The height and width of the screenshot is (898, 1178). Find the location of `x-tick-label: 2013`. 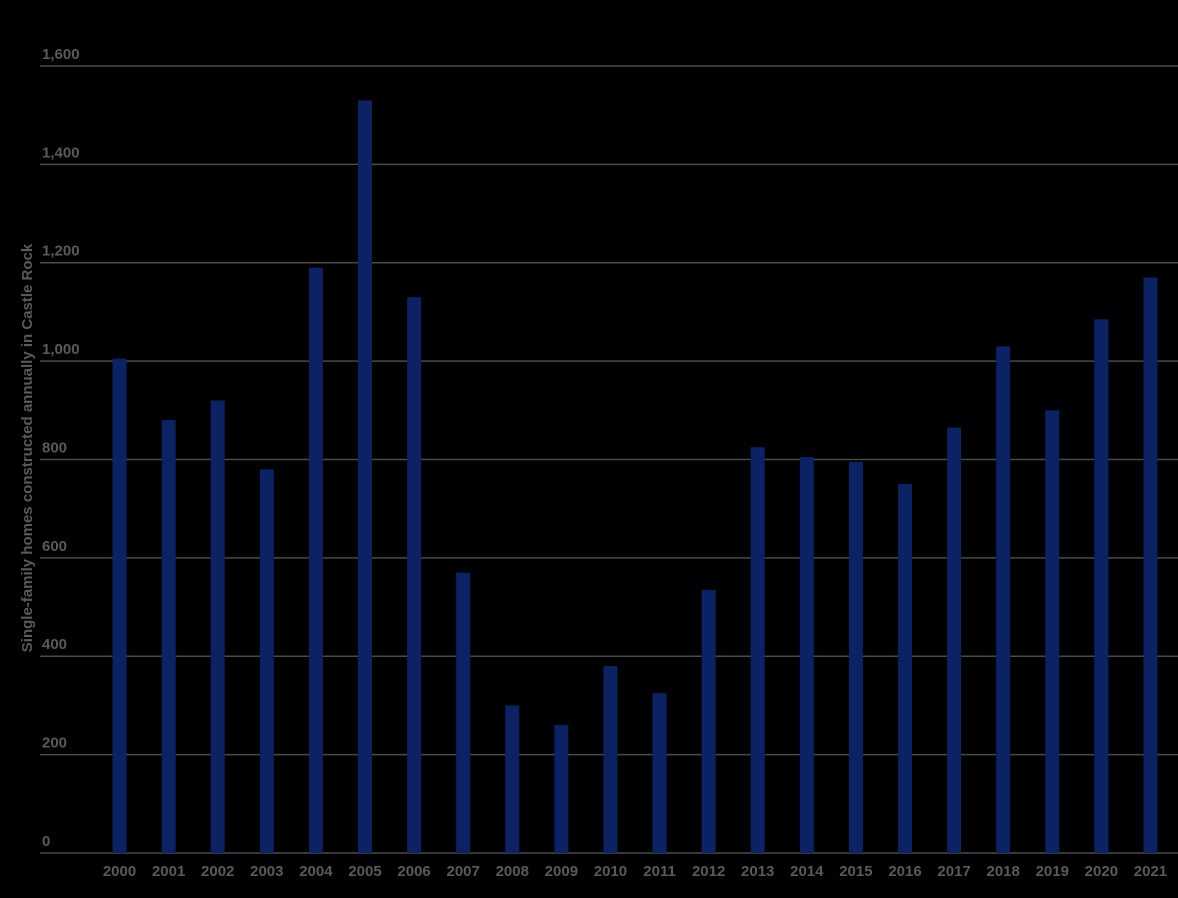

x-tick-label: 2013 is located at coordinates (757, 871).